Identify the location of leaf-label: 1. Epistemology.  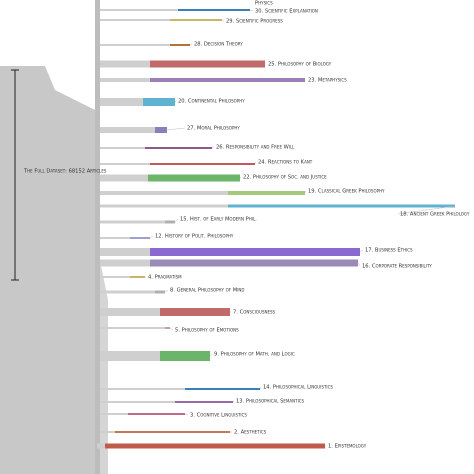
(347, 447).